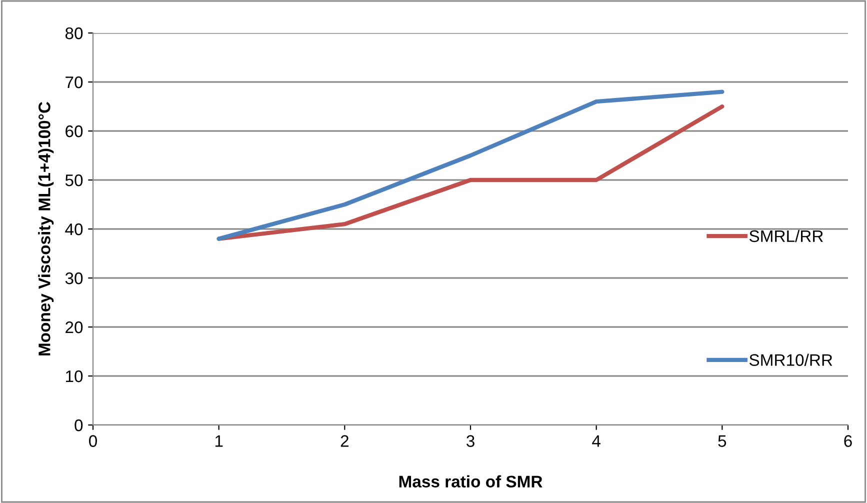 This screenshot has height=503, width=867. I want to click on y-tick-label: 0, so click(78, 425).